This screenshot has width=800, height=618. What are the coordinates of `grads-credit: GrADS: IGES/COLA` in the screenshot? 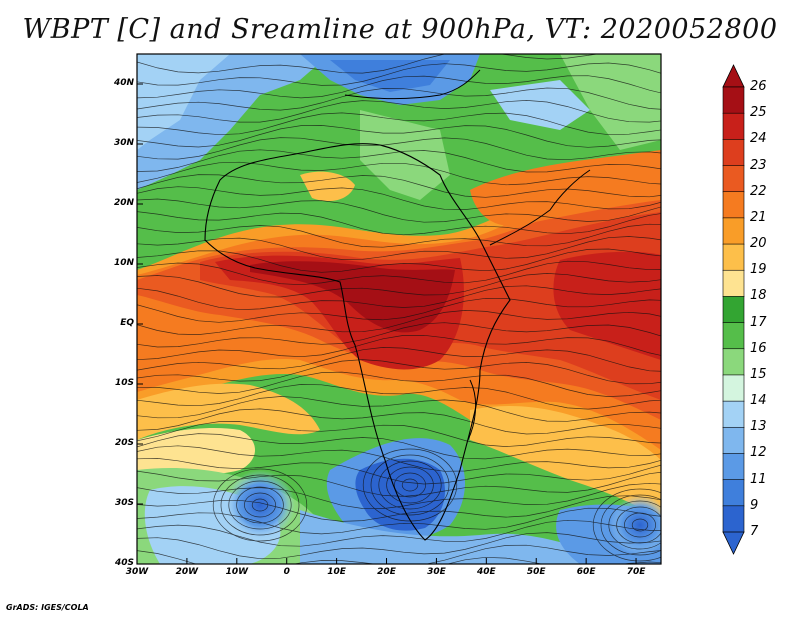 It's located at (47, 607).